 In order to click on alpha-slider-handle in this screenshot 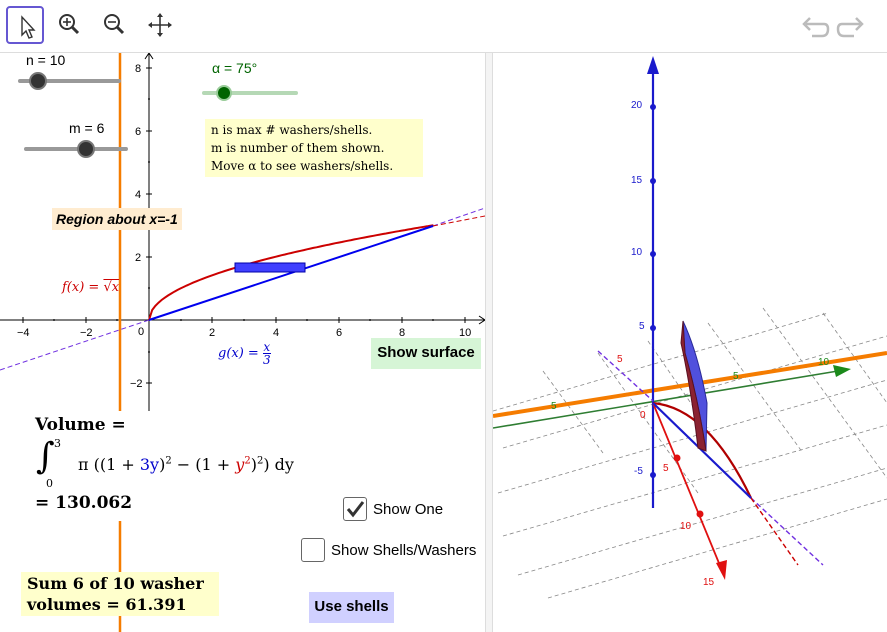, I will do `click(224, 93)`.